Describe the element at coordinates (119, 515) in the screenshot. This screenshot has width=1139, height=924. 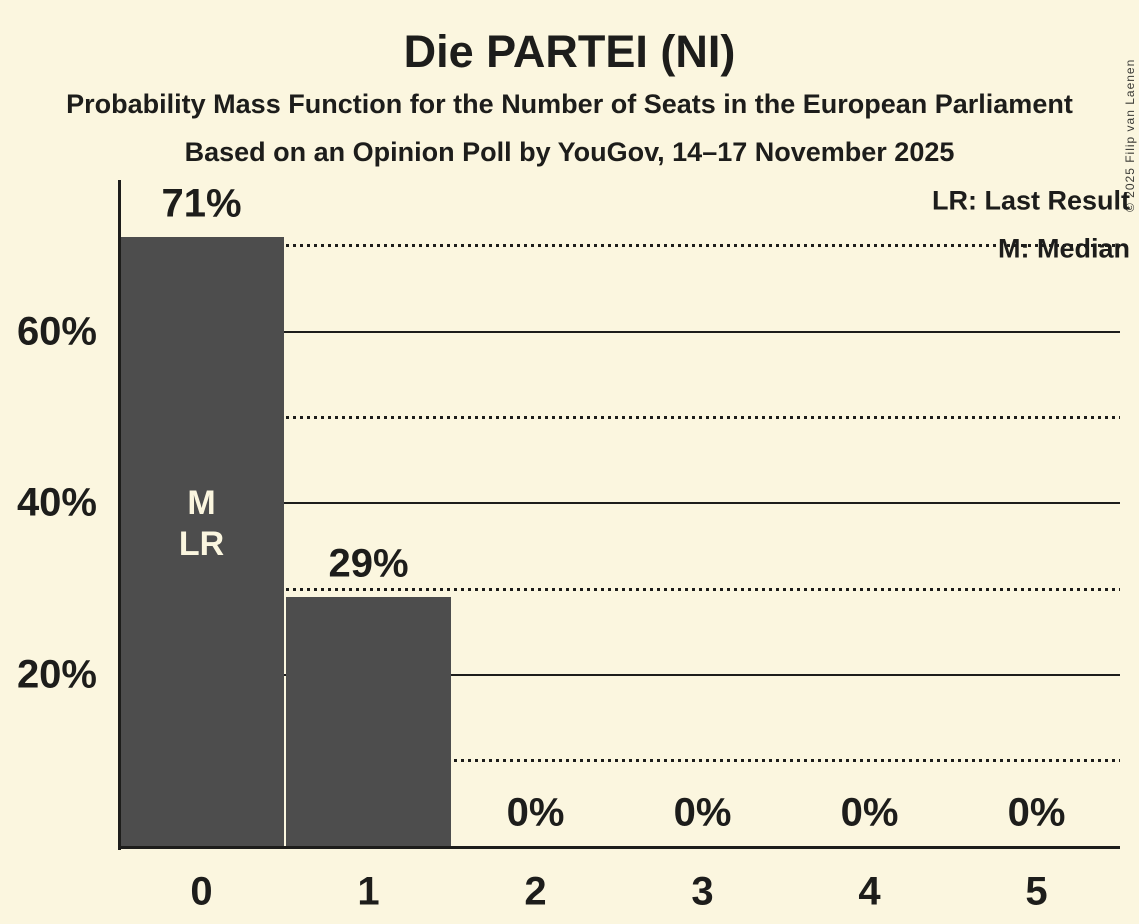
I see `y-axis-line` at that location.